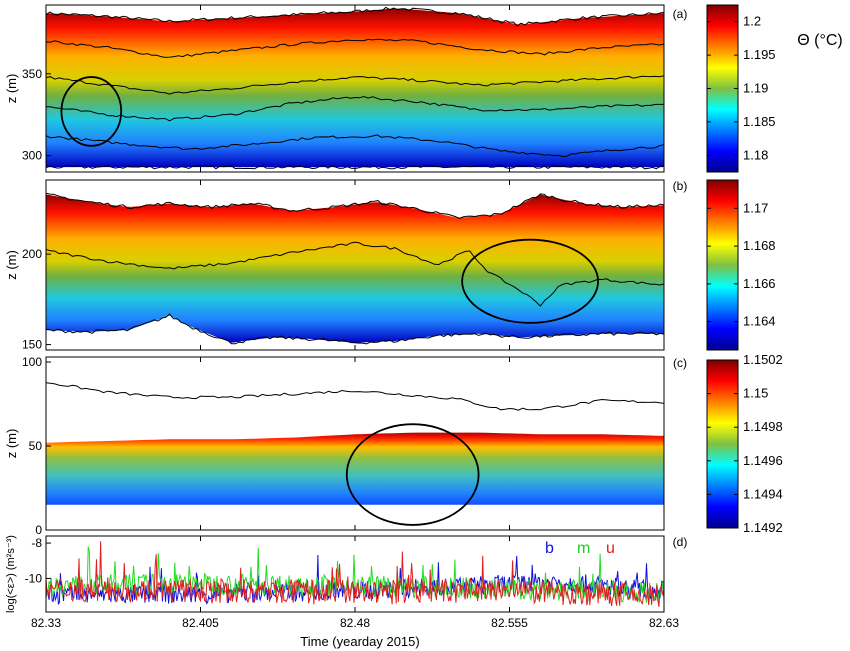 The height and width of the screenshot is (651, 850). What do you see at coordinates (610, 548) in the screenshot?
I see `legend-u: u` at bounding box center [610, 548].